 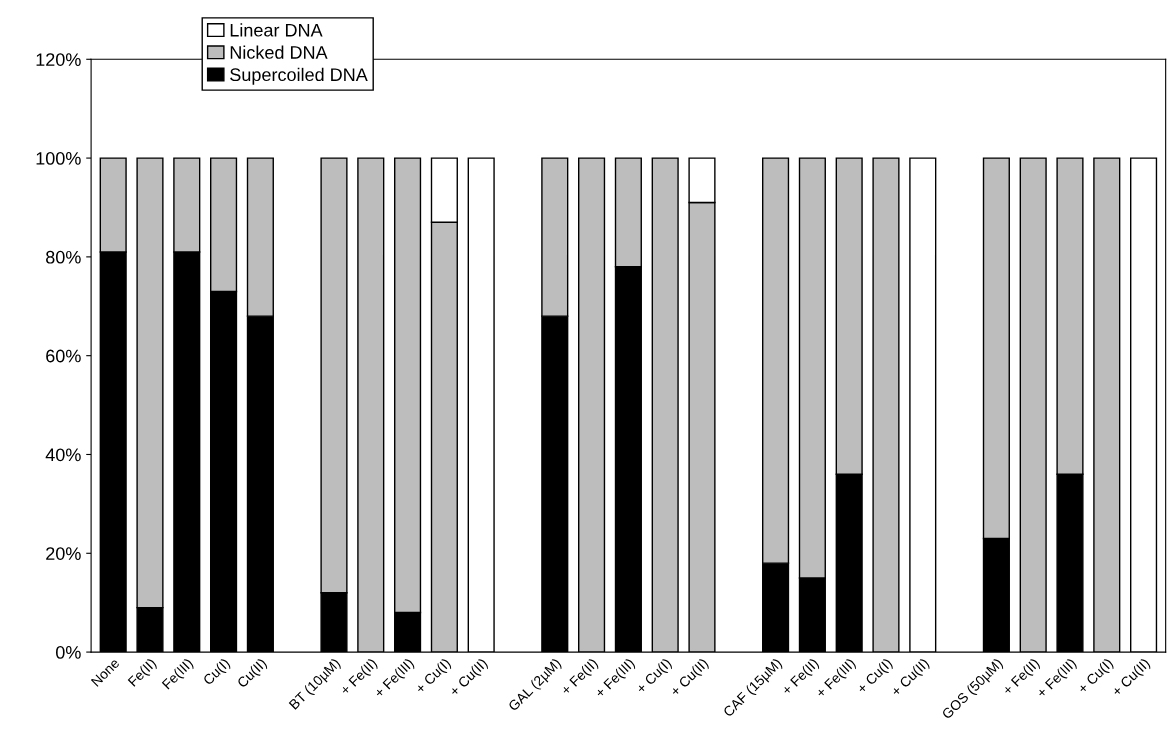 What do you see at coordinates (276, 30) in the screenshot?
I see `legend-label: Linear DNA` at bounding box center [276, 30].